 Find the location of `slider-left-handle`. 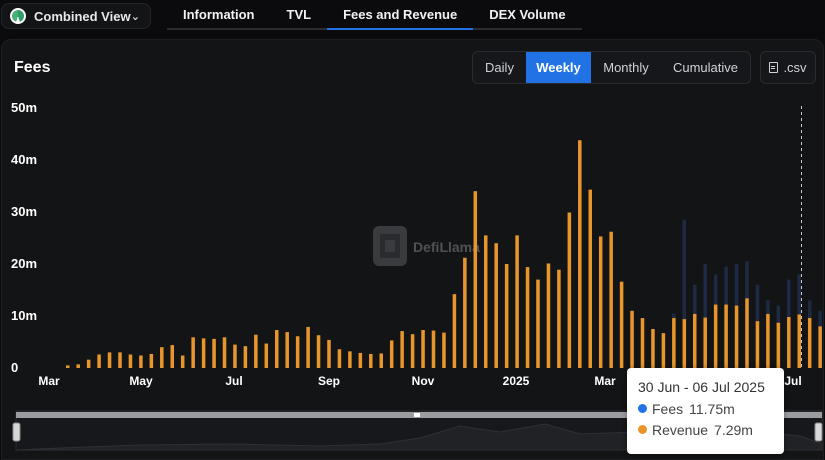

slider-left-handle is located at coordinates (16, 432).